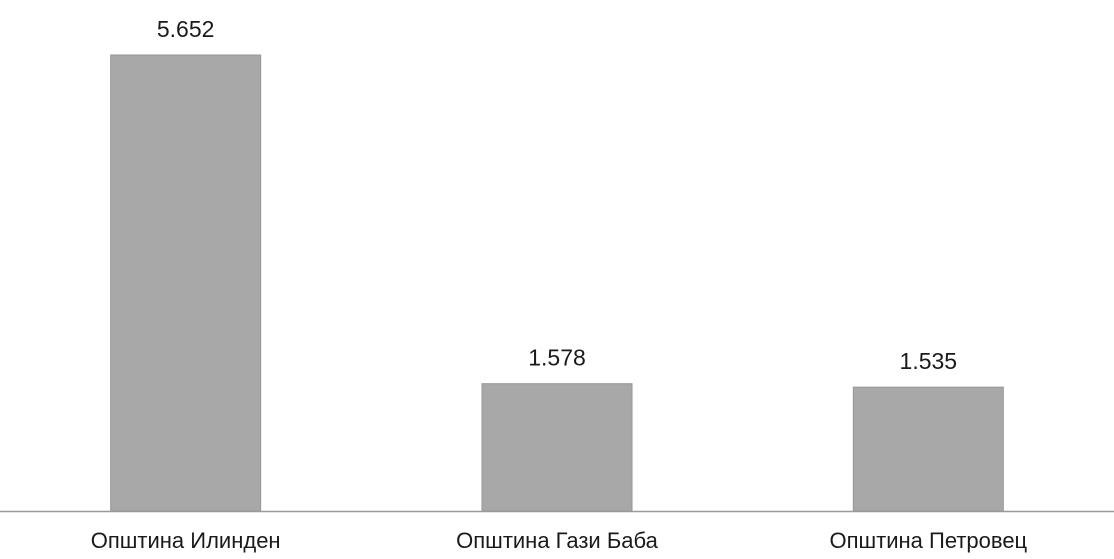 Image resolution: width=1114 pixels, height=559 pixels. Describe the element at coordinates (557, 358) in the screenshot. I see `data-label-2: 1.578` at that location.